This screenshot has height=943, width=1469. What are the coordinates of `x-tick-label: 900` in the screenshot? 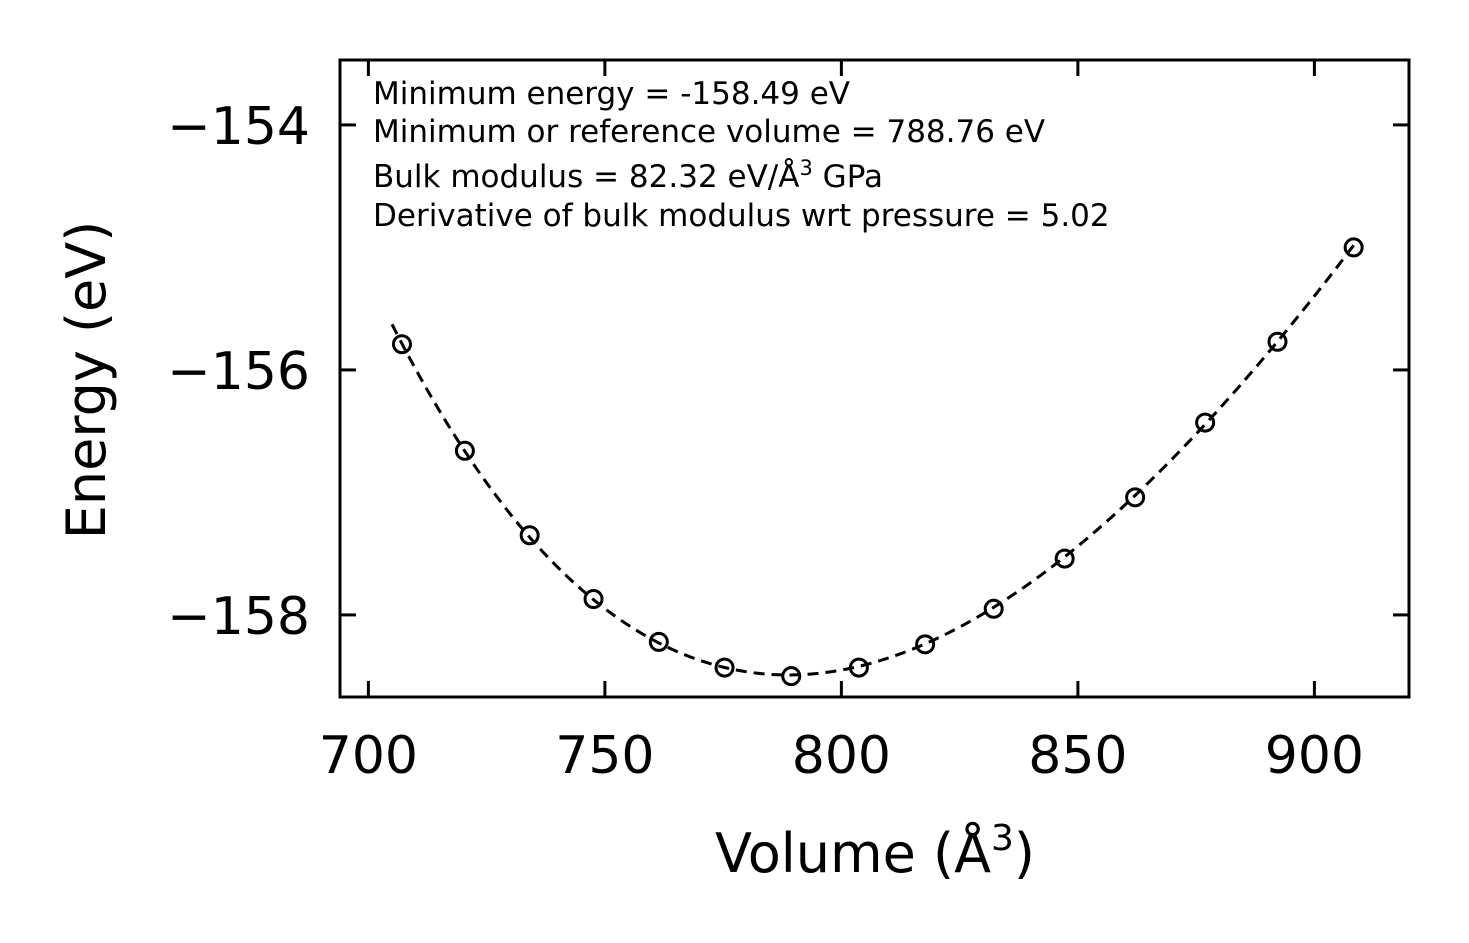 It's located at (1314, 756).